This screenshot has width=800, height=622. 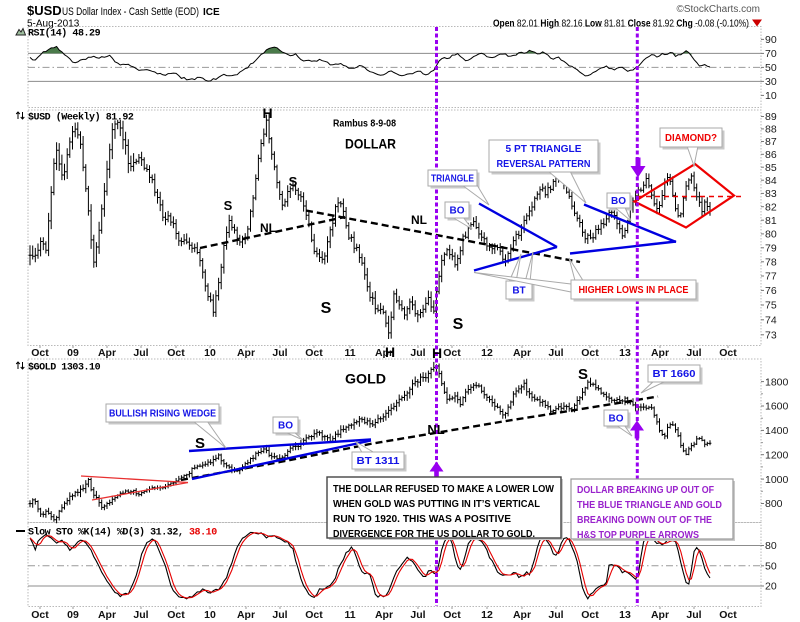 What do you see at coordinates (634, 290) in the screenshot?
I see `svg-text: HIGHER LOWS IN PLACE` at bounding box center [634, 290].